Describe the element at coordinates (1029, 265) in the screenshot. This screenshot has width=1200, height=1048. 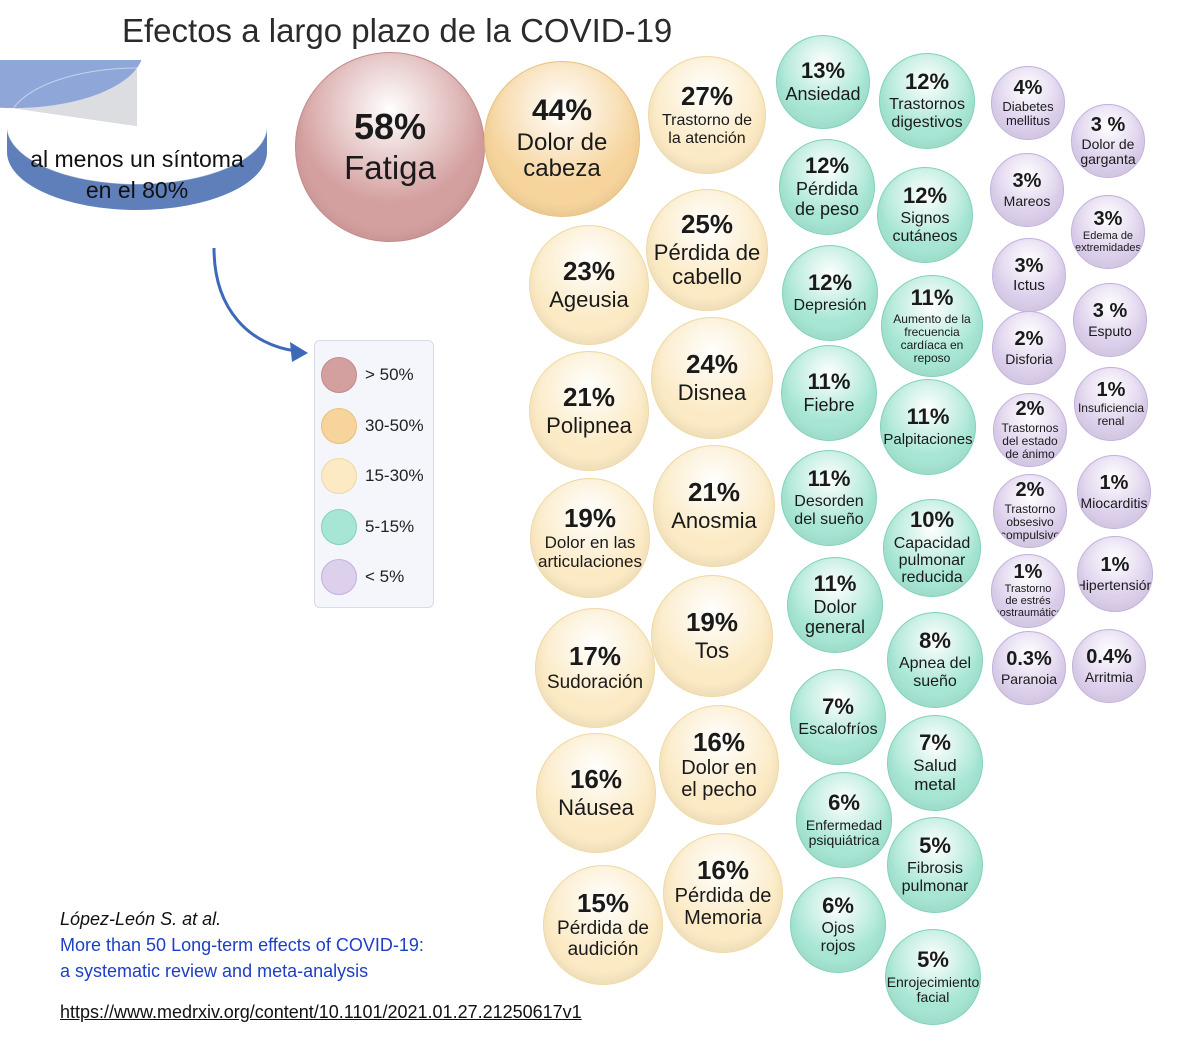
I see `bubble-percent: 3%` at that location.